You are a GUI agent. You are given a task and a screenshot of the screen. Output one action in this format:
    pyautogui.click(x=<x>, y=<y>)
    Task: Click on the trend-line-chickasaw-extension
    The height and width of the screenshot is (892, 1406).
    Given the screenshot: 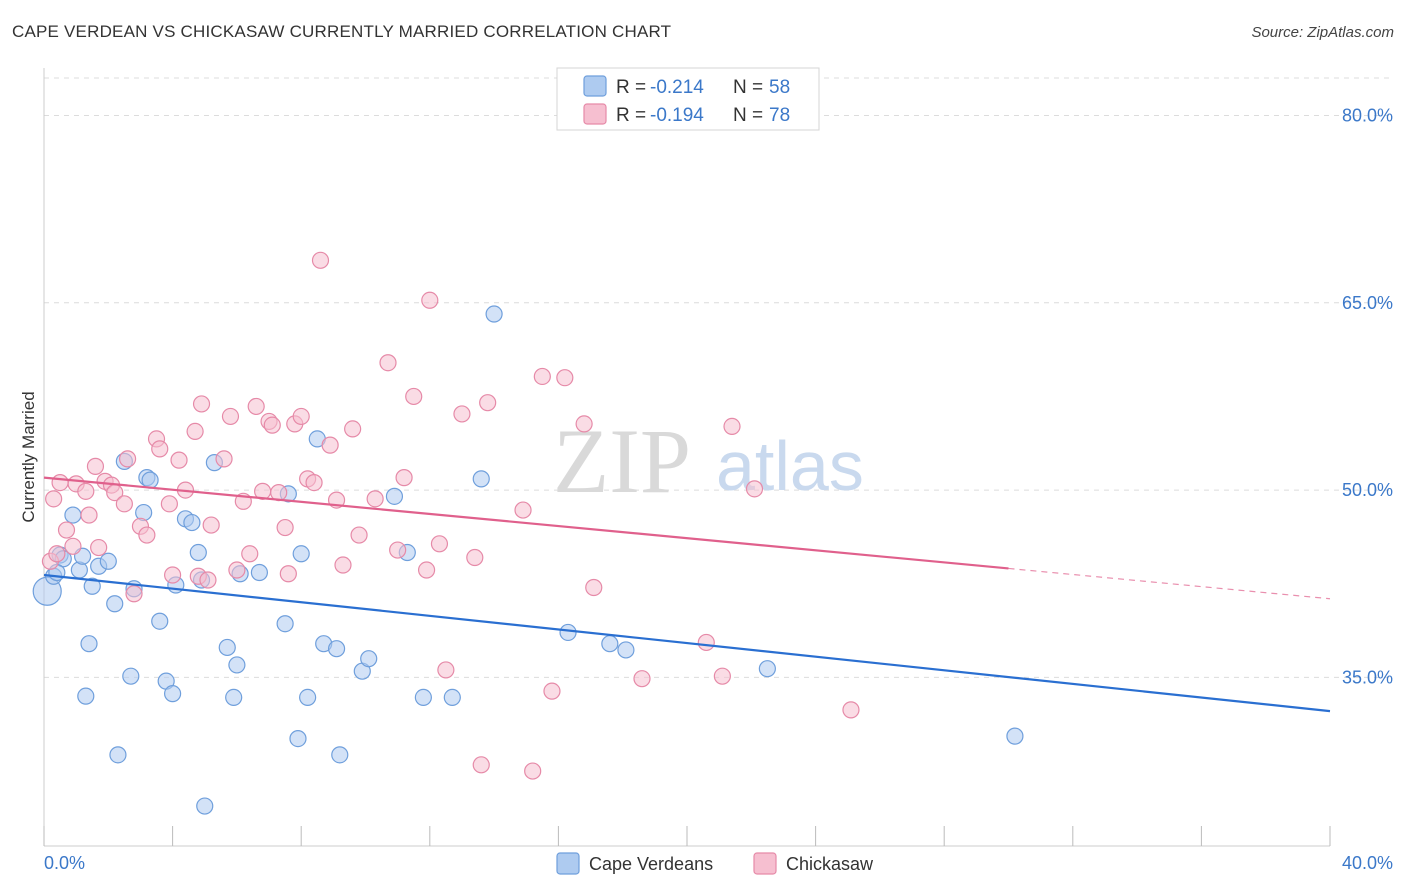 What is the action you would take?
    pyautogui.click(x=1169, y=583)
    